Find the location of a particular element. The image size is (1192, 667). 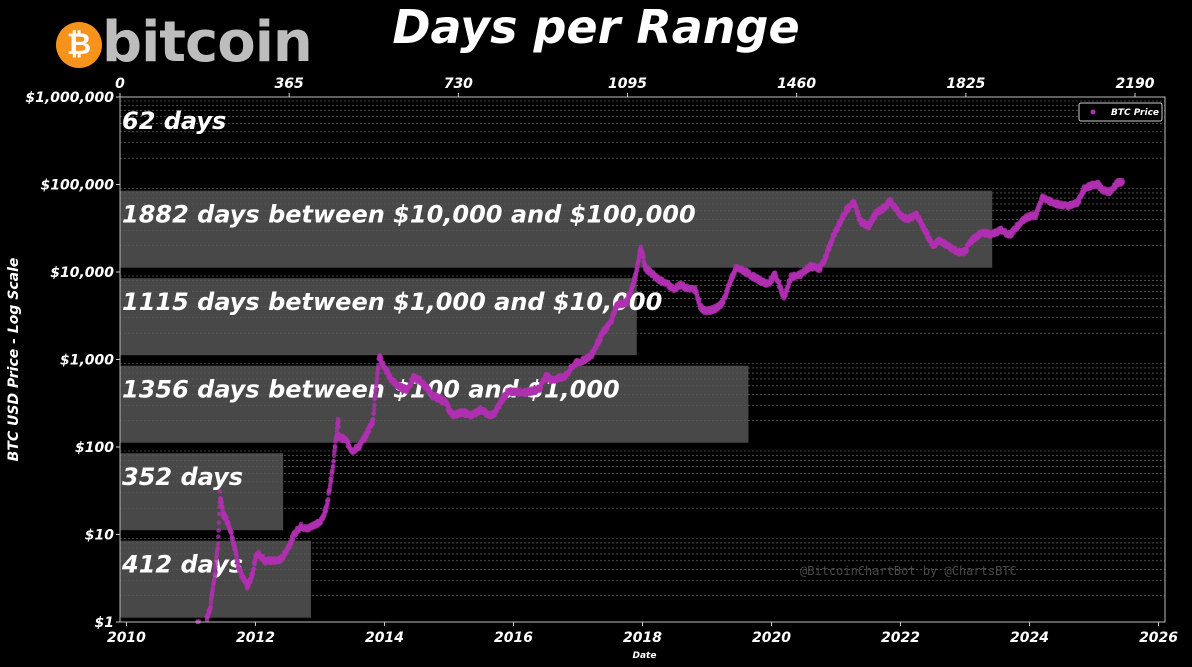

bitcoin-logo: ₿ bitcoin is located at coordinates (184, 44).